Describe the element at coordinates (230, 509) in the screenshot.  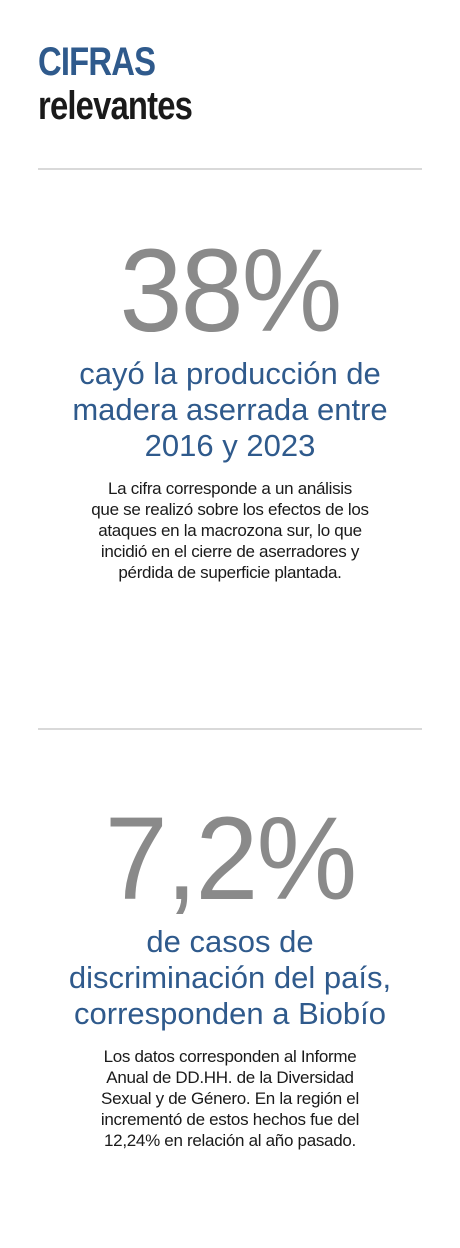
I see `stat-description-line: que se realizó sobre los efectos de los` at that location.